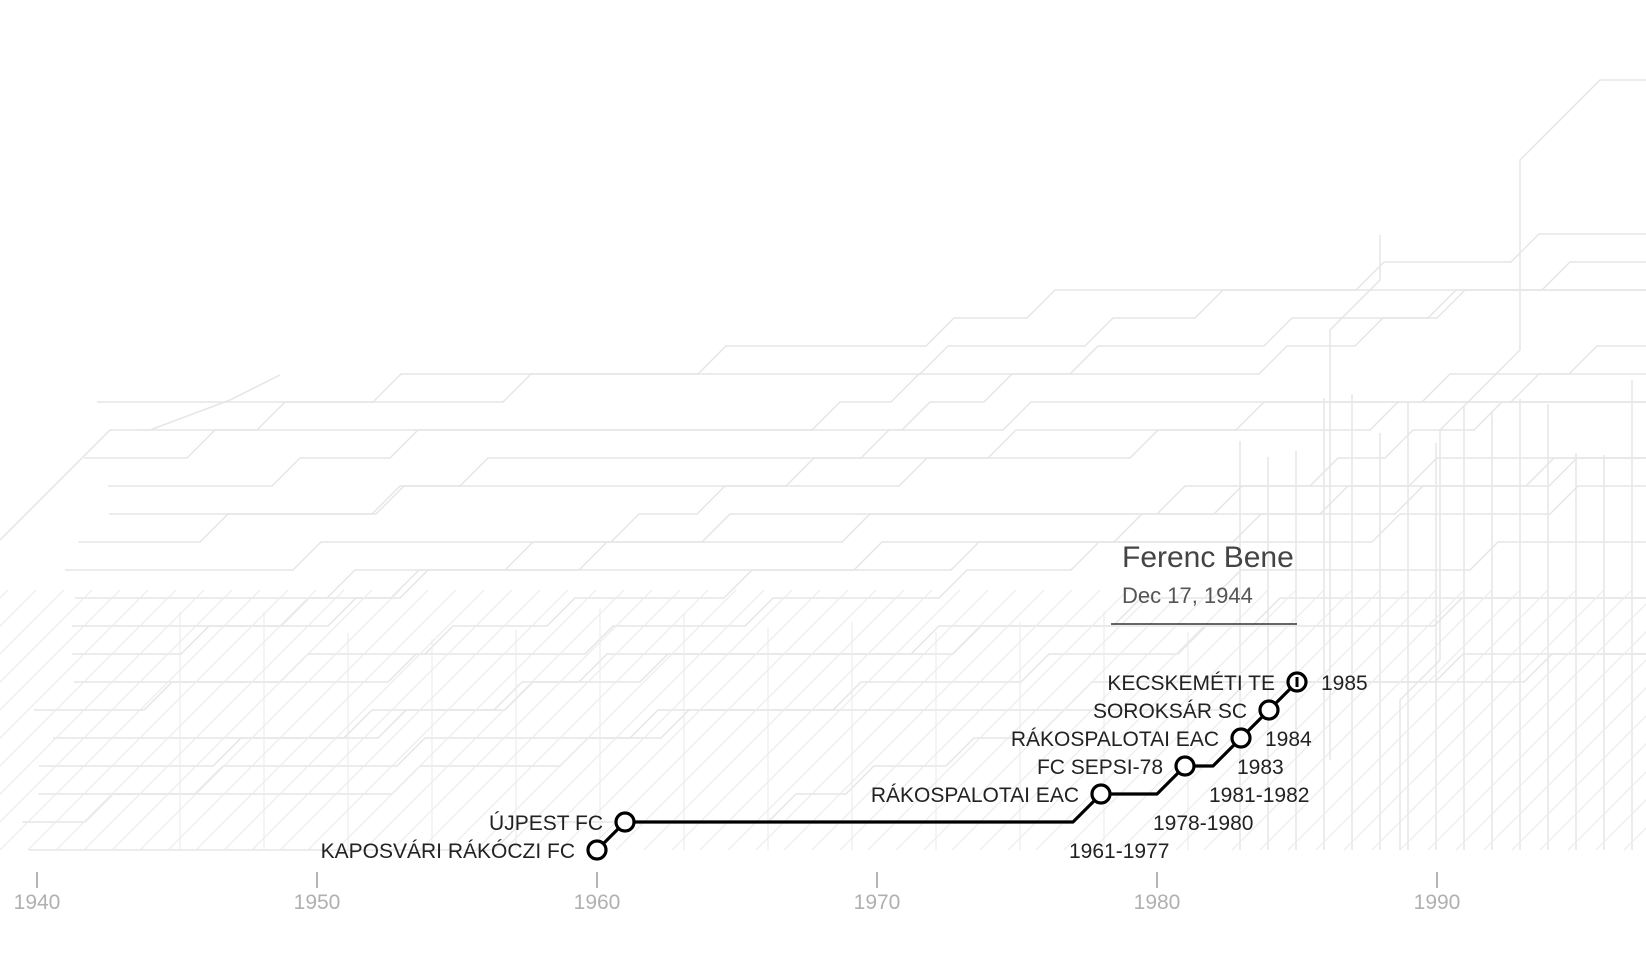  What do you see at coordinates (1147, 753) in the screenshot?
I see `station: RÁKOSPALOTAI EAC 1983` at bounding box center [1147, 753].